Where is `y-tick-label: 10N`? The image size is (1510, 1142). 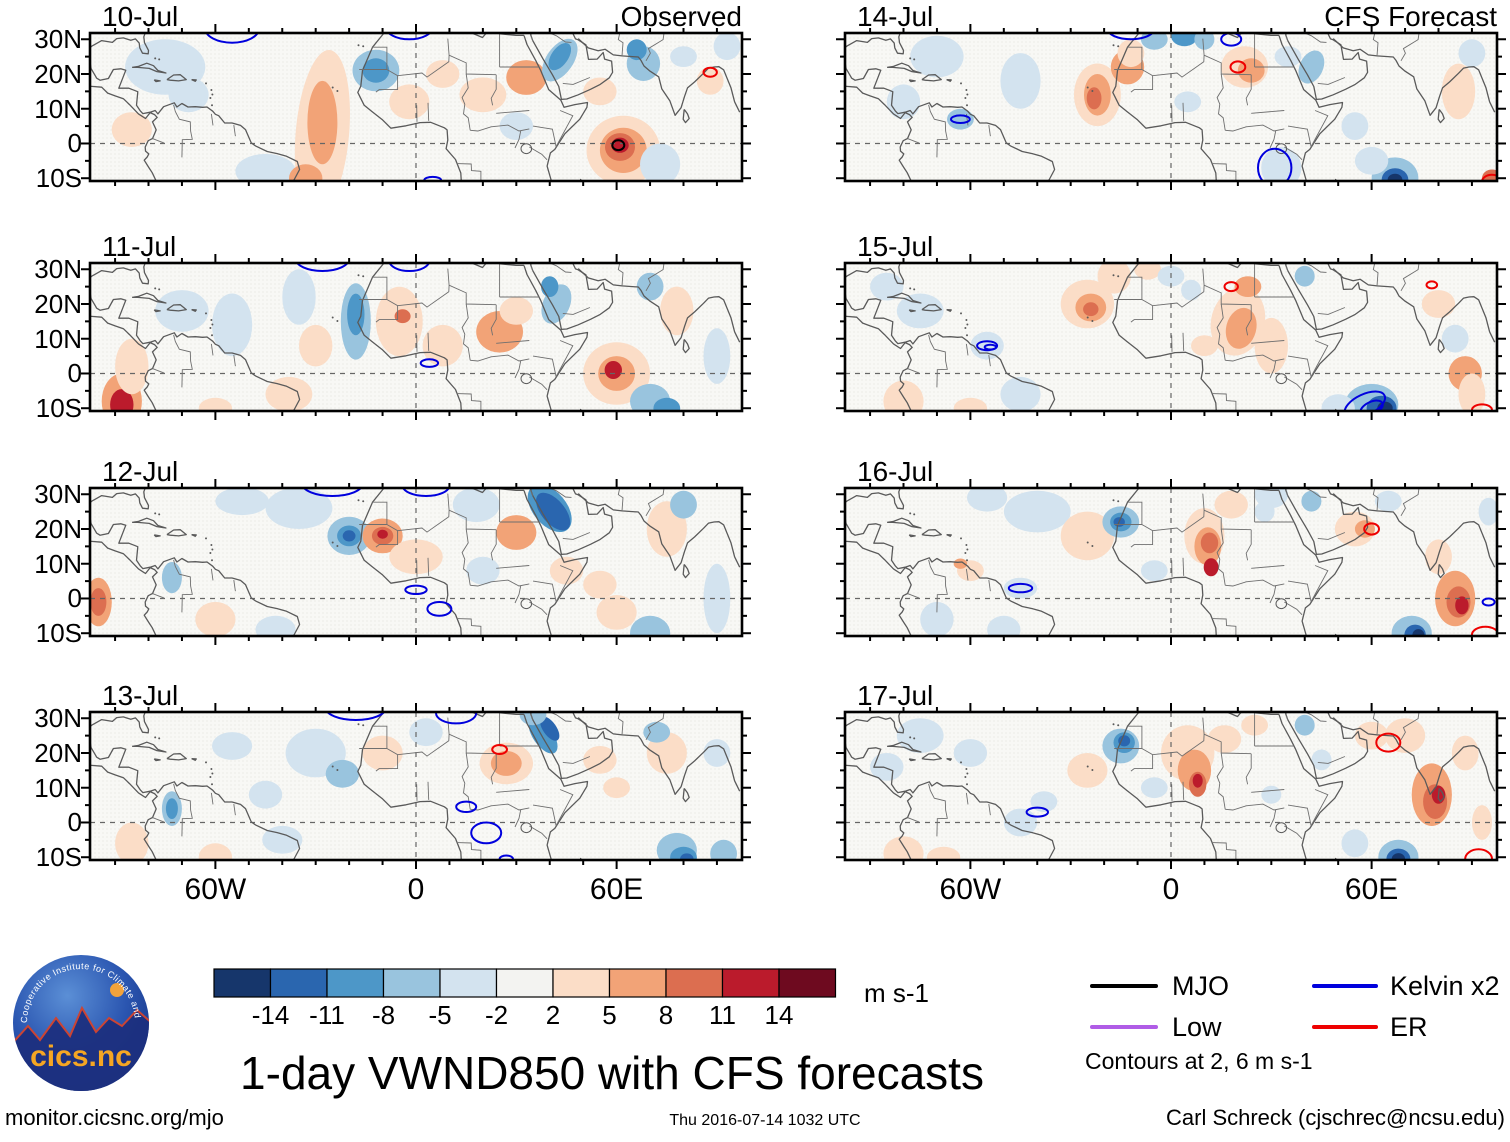 y-tick-label: 10N is located at coordinates (58, 787).